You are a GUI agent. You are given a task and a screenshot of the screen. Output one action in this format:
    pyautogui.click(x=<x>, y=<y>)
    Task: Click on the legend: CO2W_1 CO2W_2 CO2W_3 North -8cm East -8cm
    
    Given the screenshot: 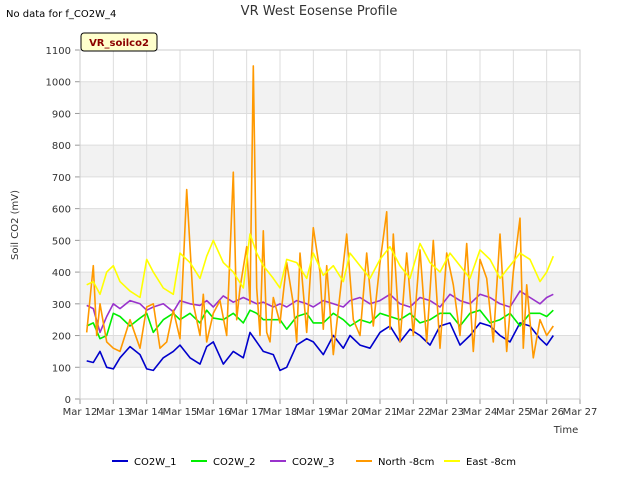 What is the action you would take?
    pyautogui.click(x=314, y=462)
    